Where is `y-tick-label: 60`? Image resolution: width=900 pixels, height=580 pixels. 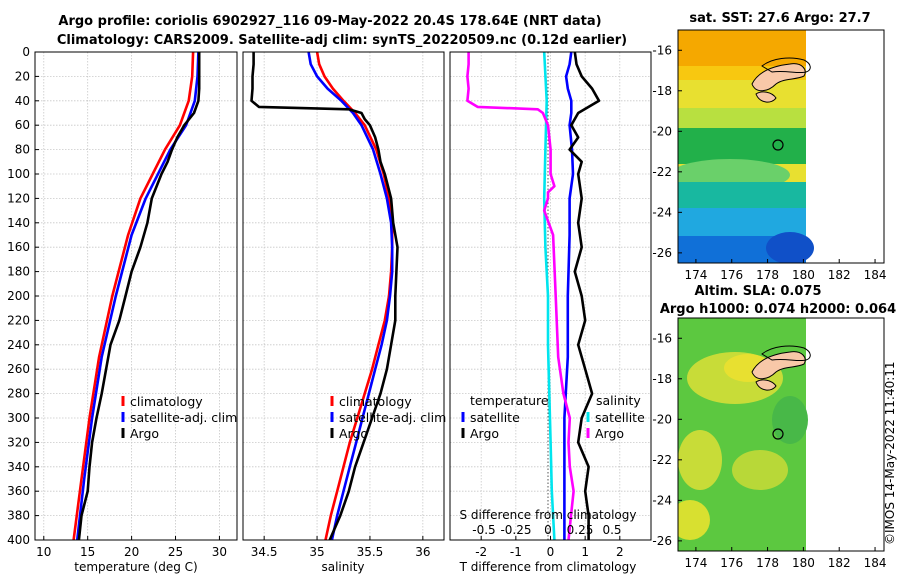 y-tick-label: 60 is located at coordinates (22, 125).